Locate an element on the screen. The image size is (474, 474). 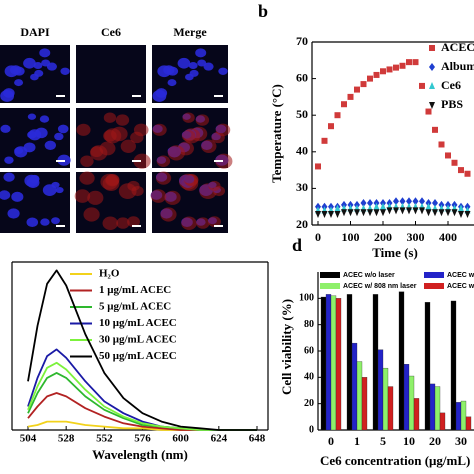
legend-label: H₂O is located at coordinates (109, 274).